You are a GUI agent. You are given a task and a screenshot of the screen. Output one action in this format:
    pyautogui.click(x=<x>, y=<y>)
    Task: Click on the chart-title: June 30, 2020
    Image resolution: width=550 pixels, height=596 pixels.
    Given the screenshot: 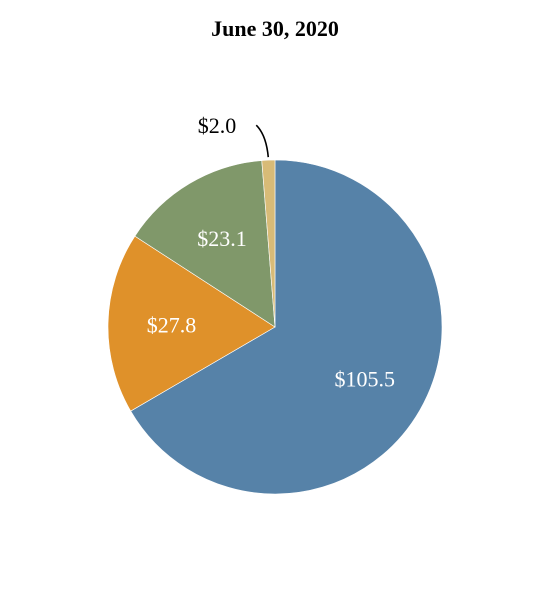 What is the action you would take?
    pyautogui.click(x=275, y=28)
    